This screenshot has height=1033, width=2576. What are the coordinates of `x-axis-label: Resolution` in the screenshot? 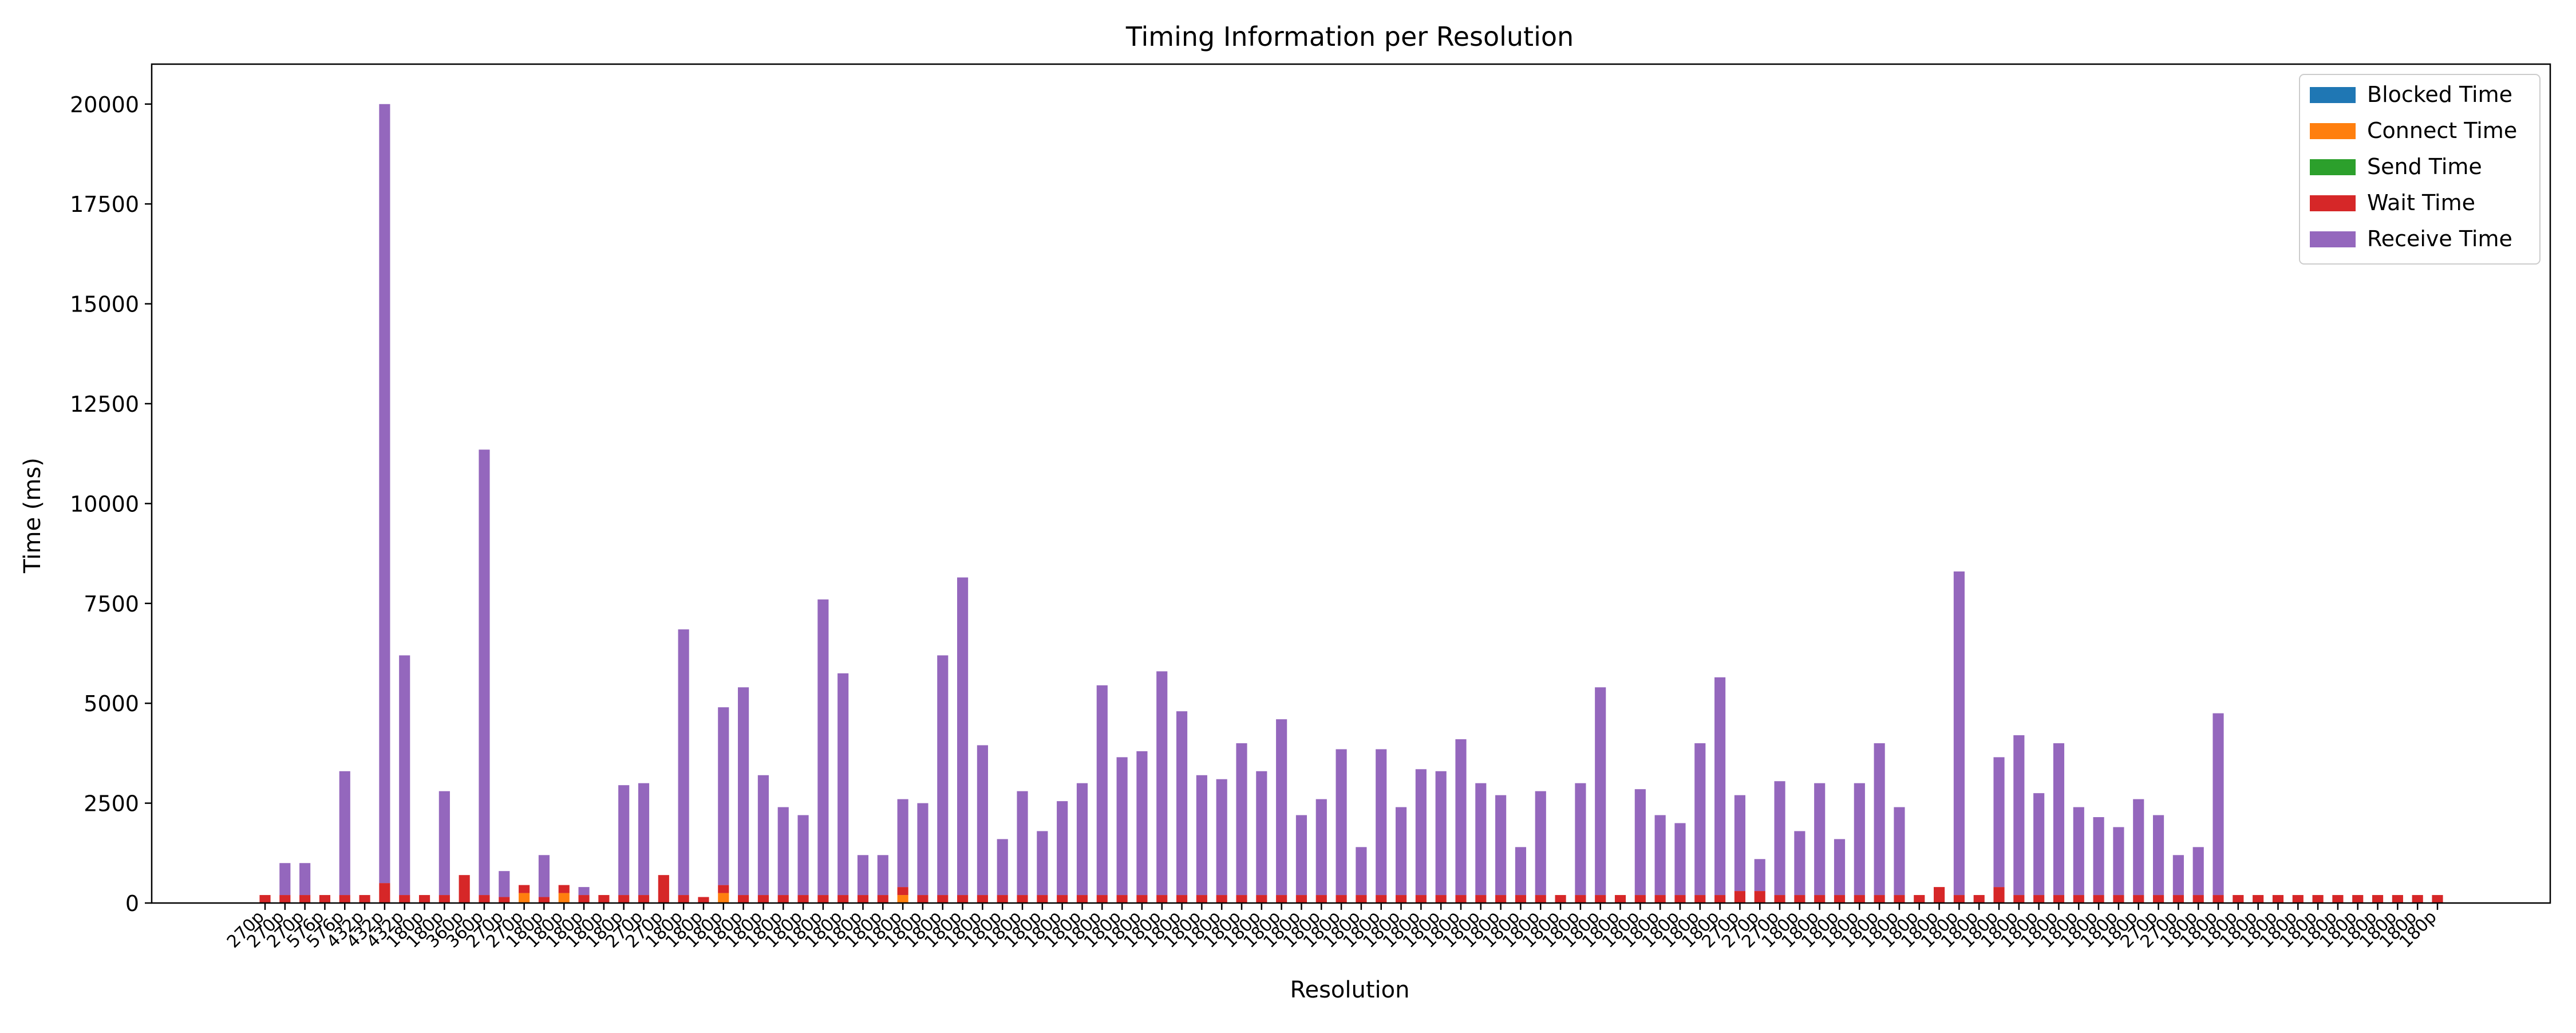 It's located at (1349, 990).